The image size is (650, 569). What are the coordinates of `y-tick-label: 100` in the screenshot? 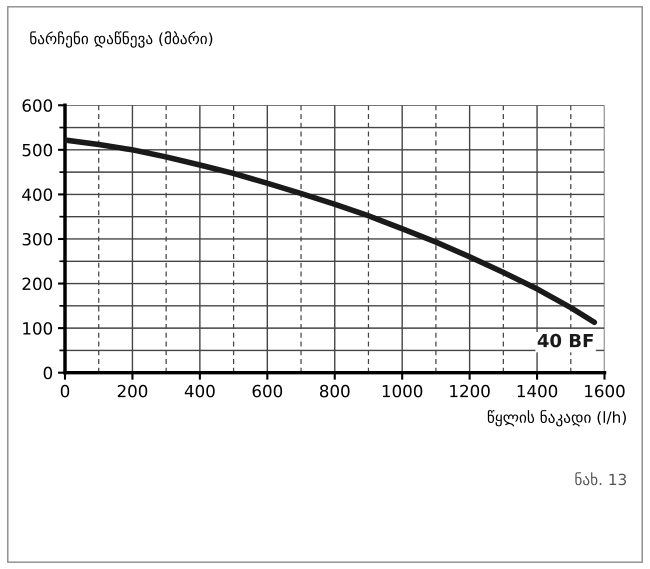 It's located at (37, 328).